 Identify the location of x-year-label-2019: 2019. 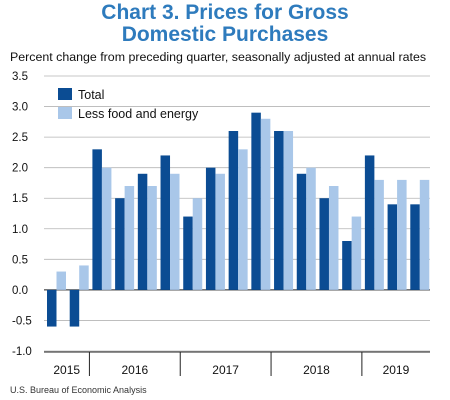
(396, 370).